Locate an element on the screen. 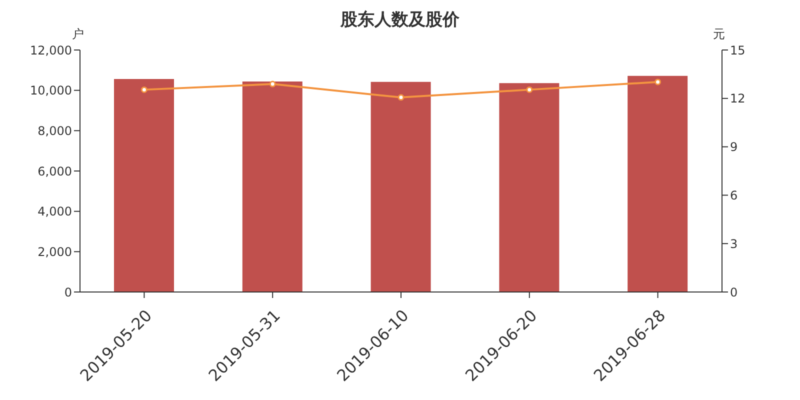  y-tick-label: 4,000 is located at coordinates (55, 211).